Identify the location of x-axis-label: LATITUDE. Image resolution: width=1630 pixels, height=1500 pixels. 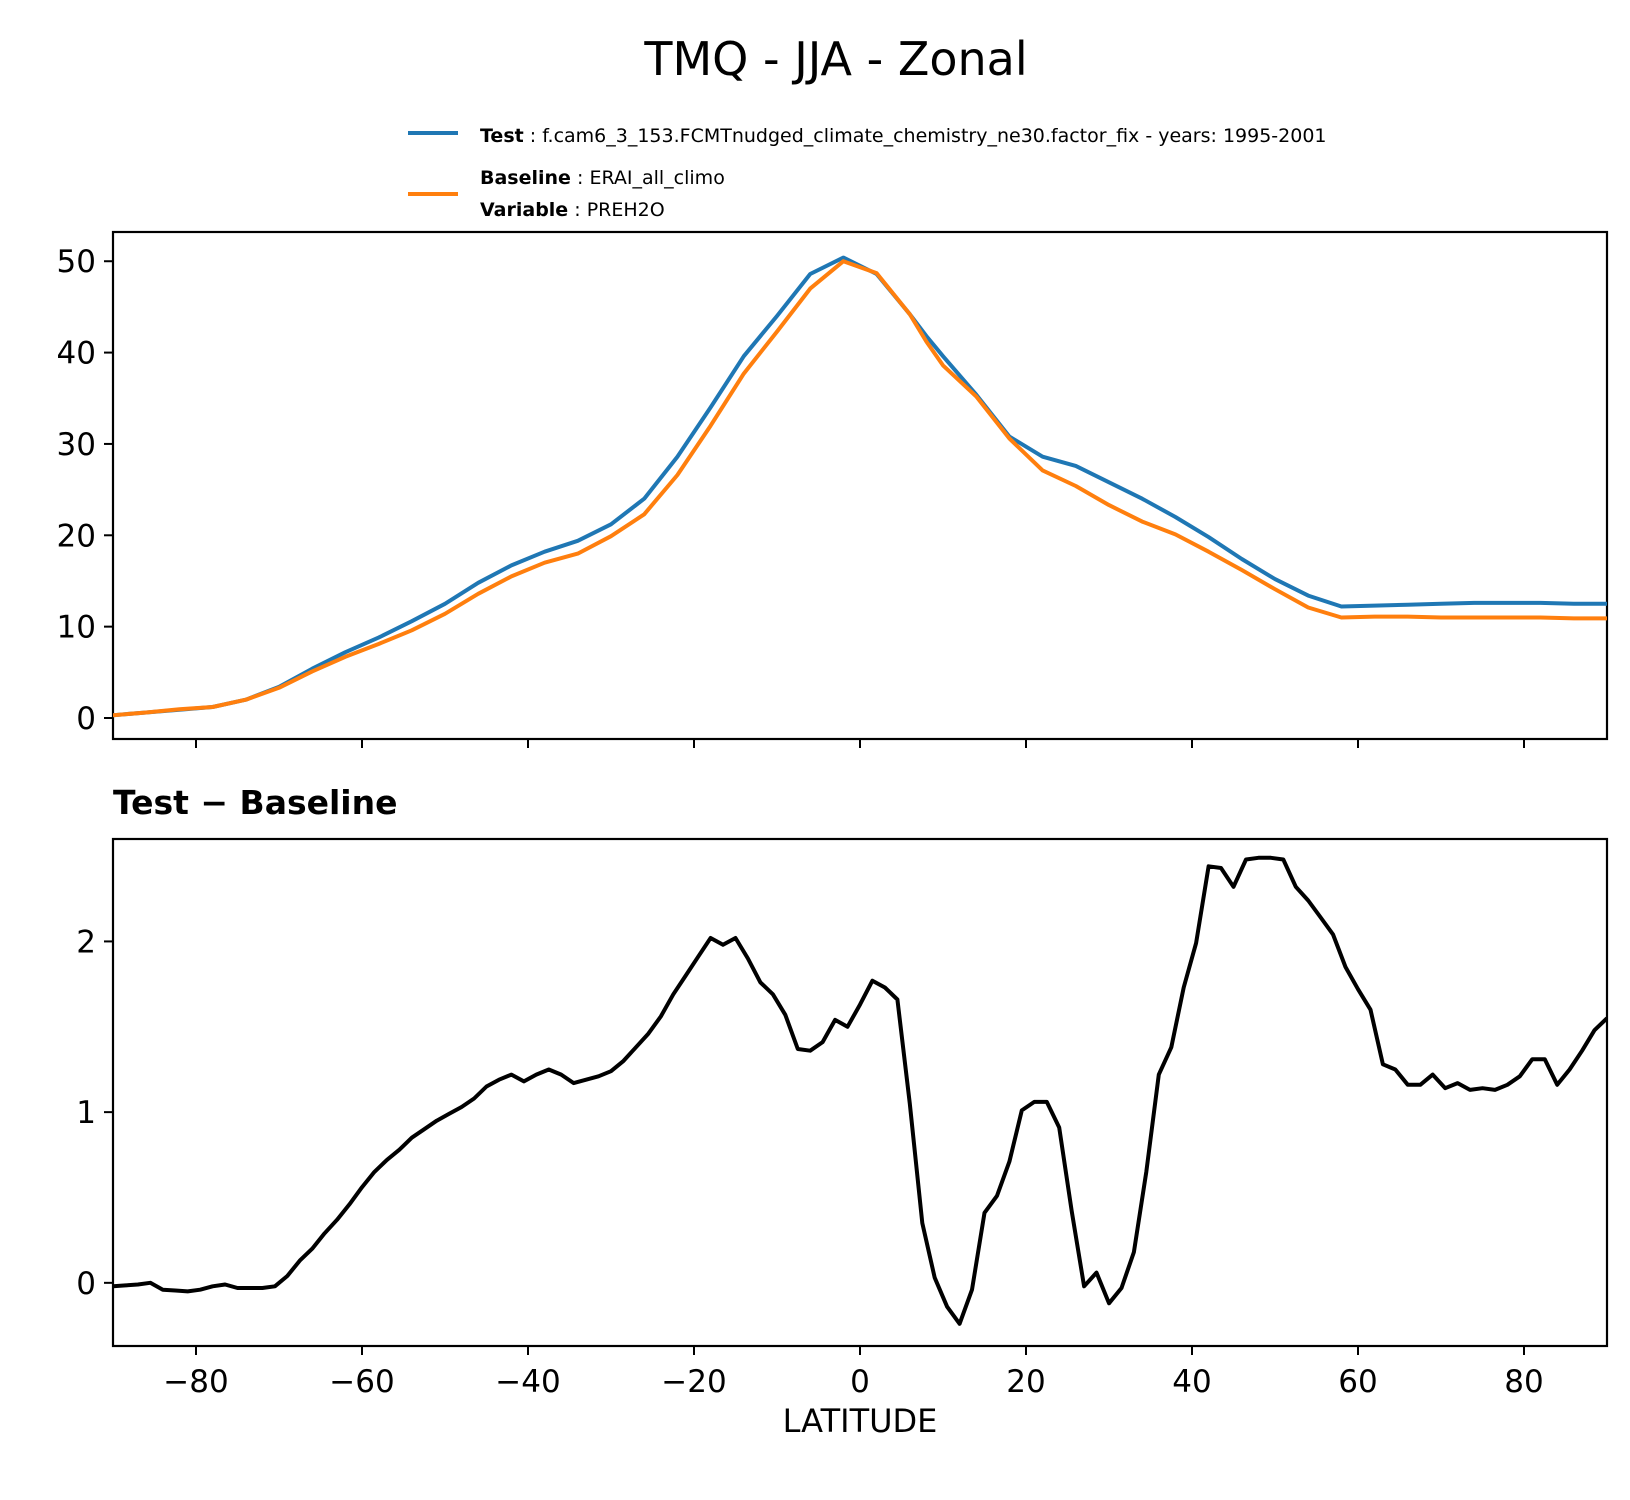
(860, 1421).